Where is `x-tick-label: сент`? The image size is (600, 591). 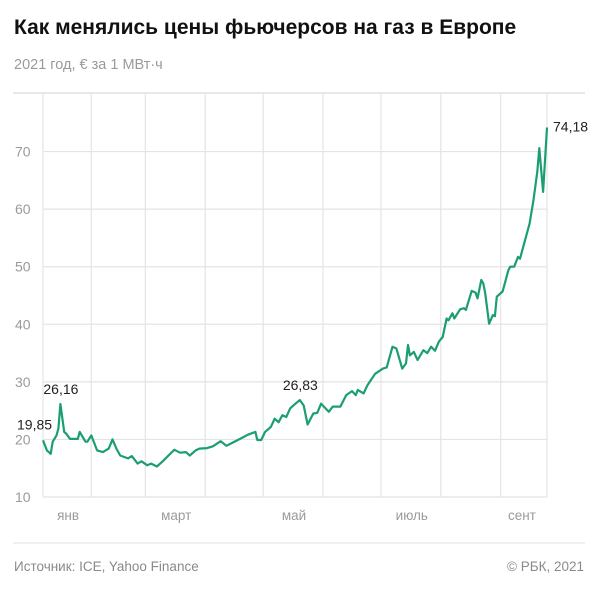 x-tick-label: сент is located at coordinates (522, 515).